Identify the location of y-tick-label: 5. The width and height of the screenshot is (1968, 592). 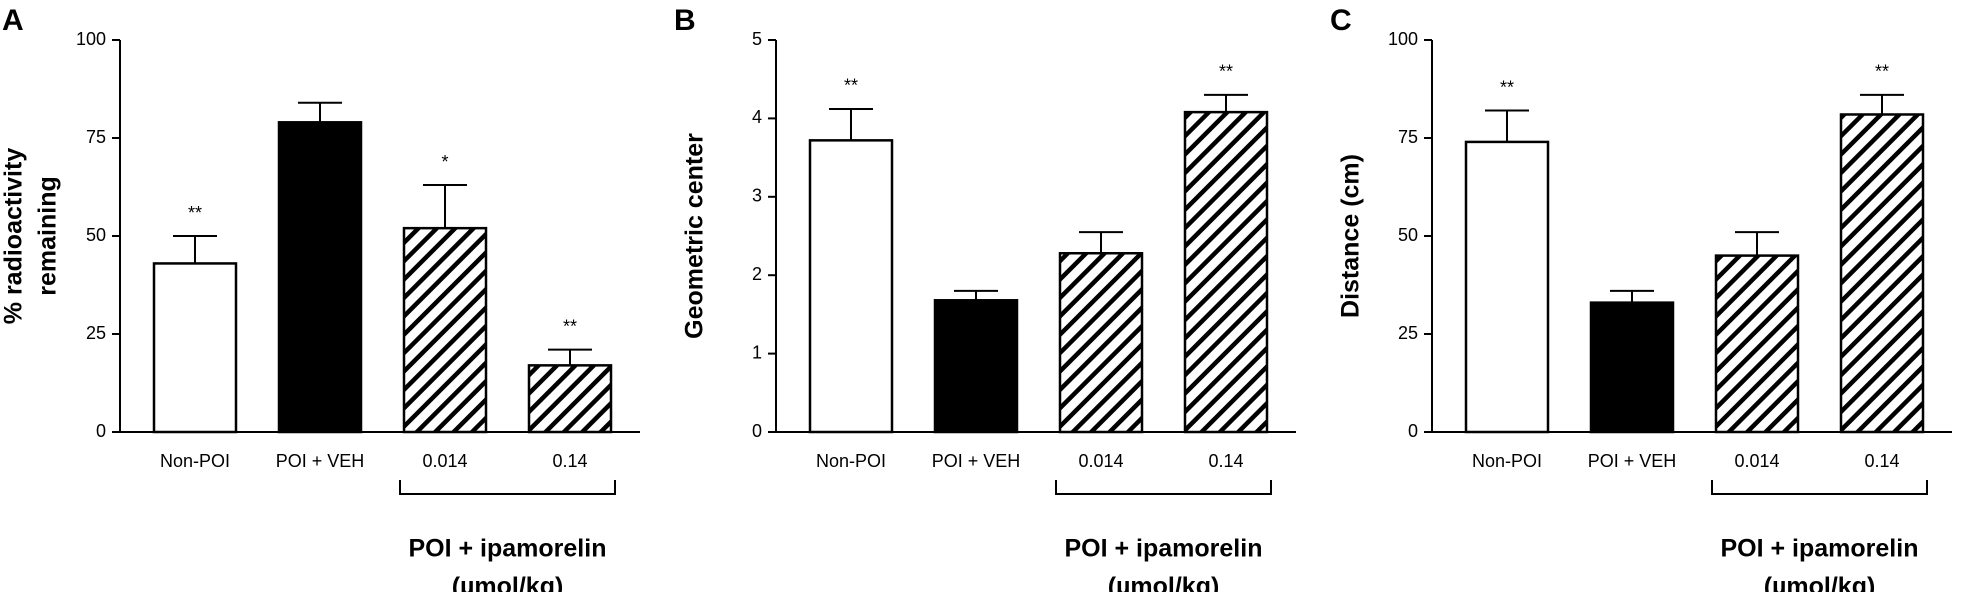
(757, 39).